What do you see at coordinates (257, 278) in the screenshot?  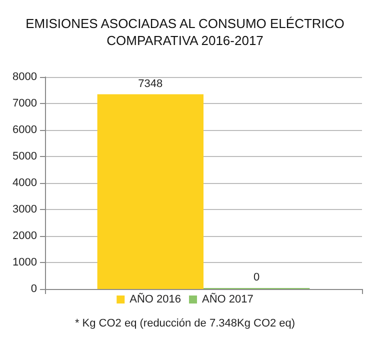 I see `data-label: 0` at bounding box center [257, 278].